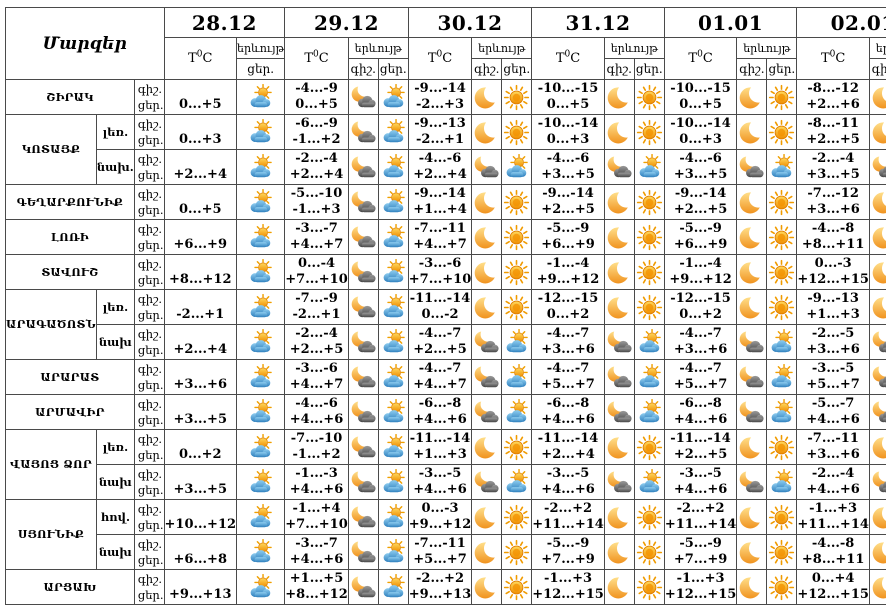 The height and width of the screenshot is (605, 886). Describe the element at coordinates (568, 509) in the screenshot. I see `night-temp: -2...+2` at that location.